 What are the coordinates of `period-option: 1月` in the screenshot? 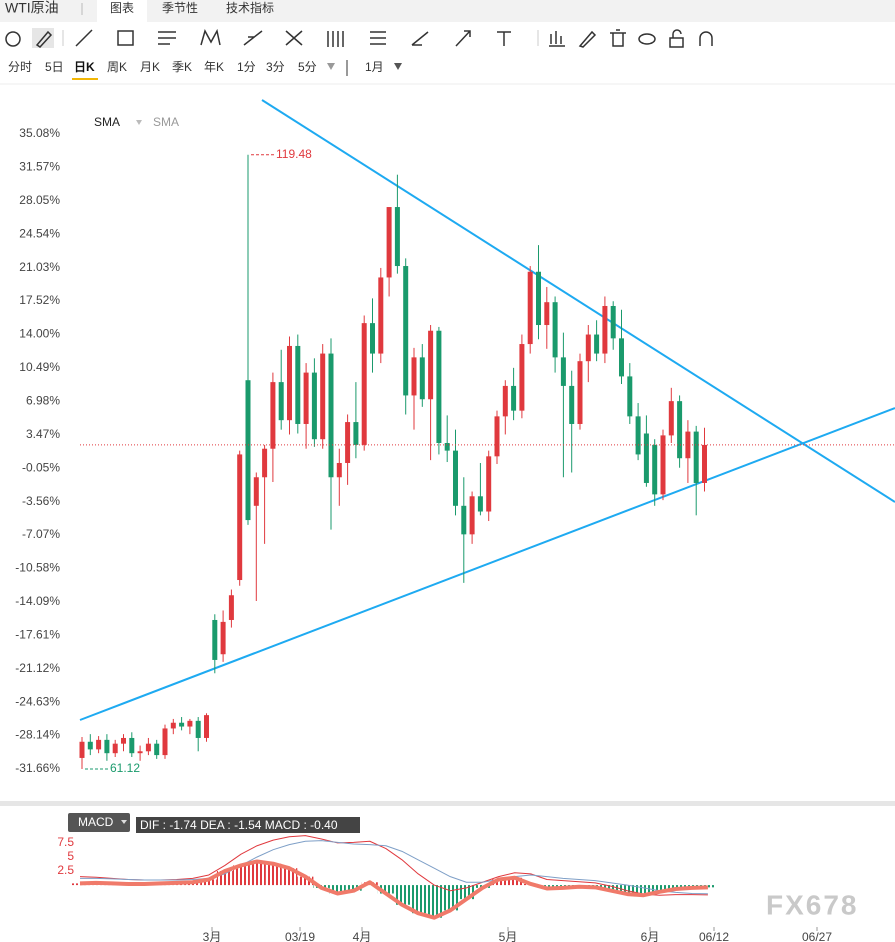 It's located at (374, 67).